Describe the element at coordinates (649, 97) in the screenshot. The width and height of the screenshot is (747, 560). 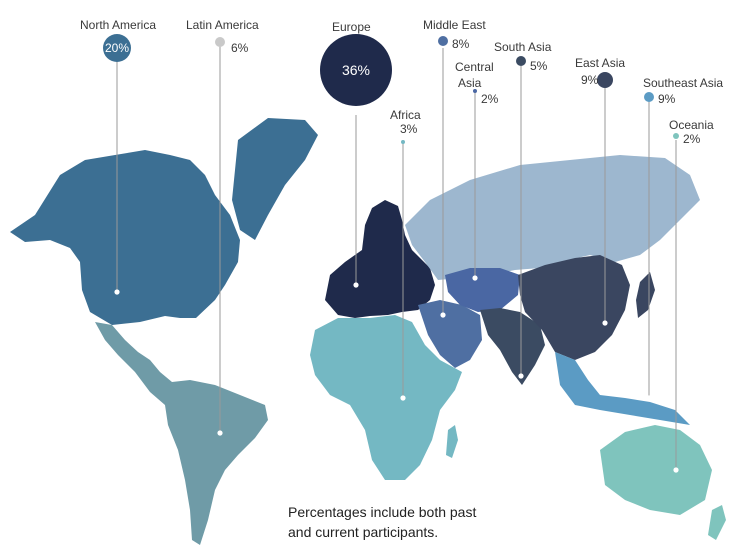
I see `bubble-southeast-asia` at that location.